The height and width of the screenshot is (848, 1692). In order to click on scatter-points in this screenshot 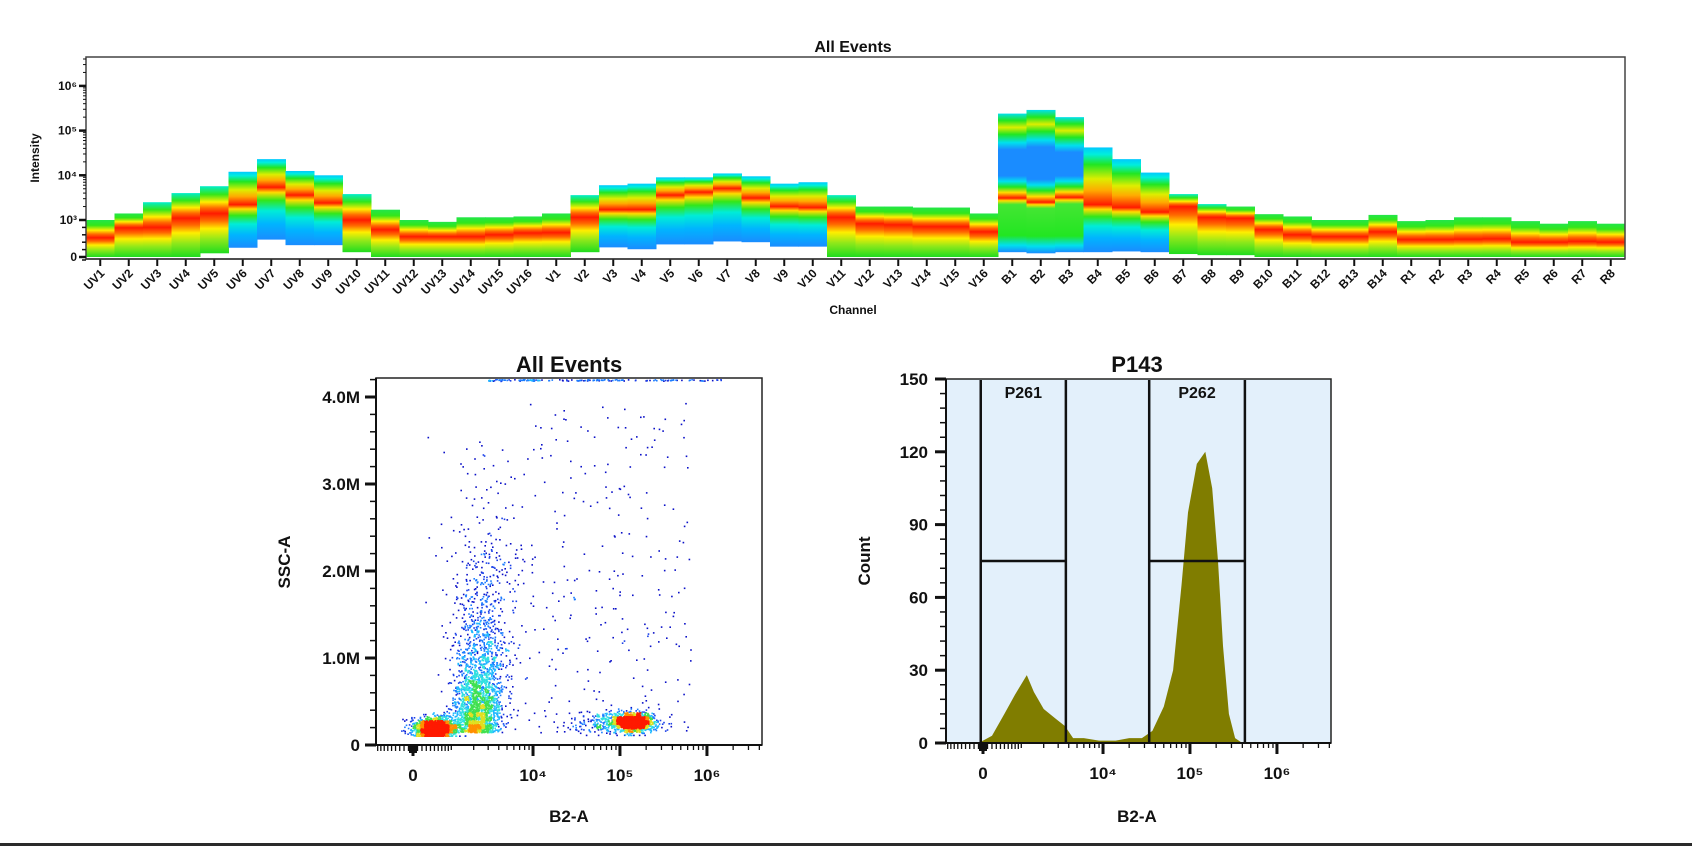, I will do `click(561, 558)`.